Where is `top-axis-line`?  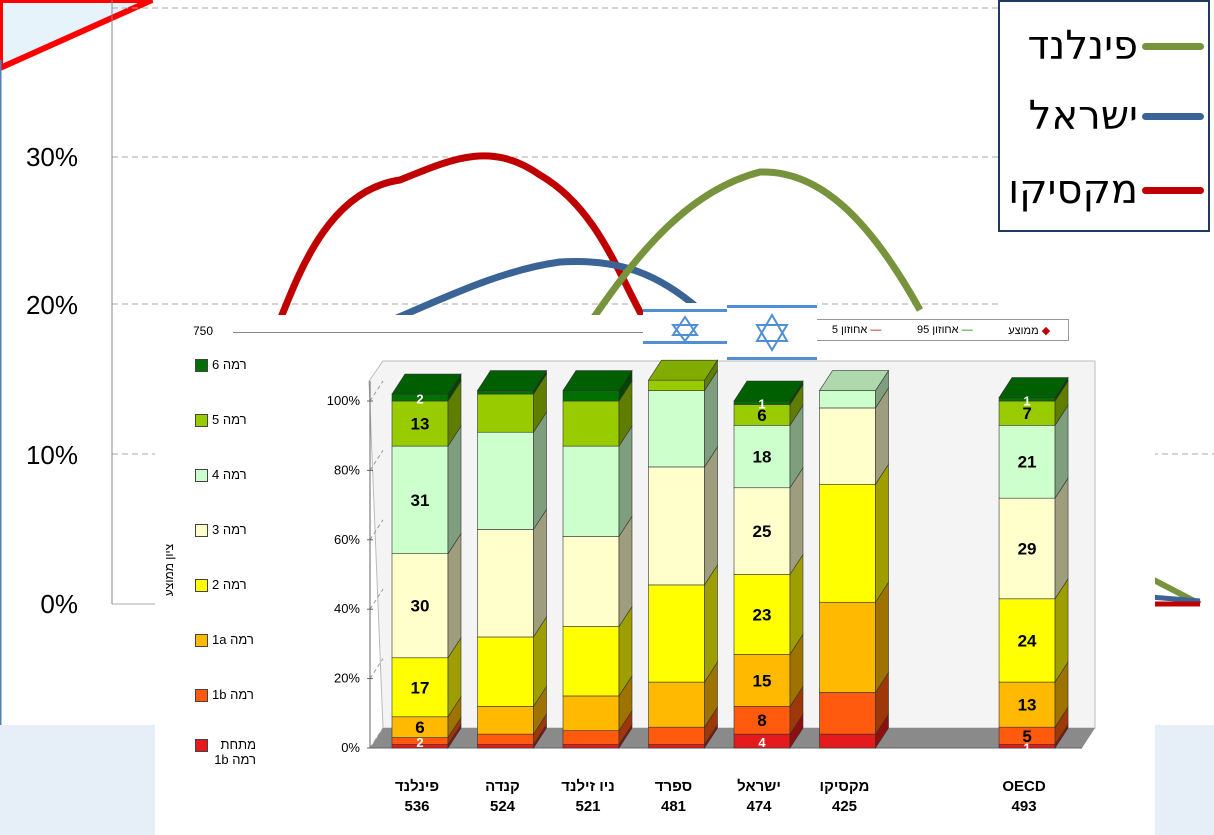 top-axis-line is located at coordinates (523, 332).